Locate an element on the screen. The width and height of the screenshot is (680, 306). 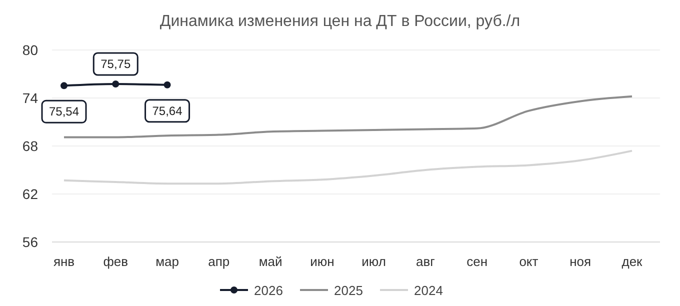
data-label: 75,54 is located at coordinates (64, 111).